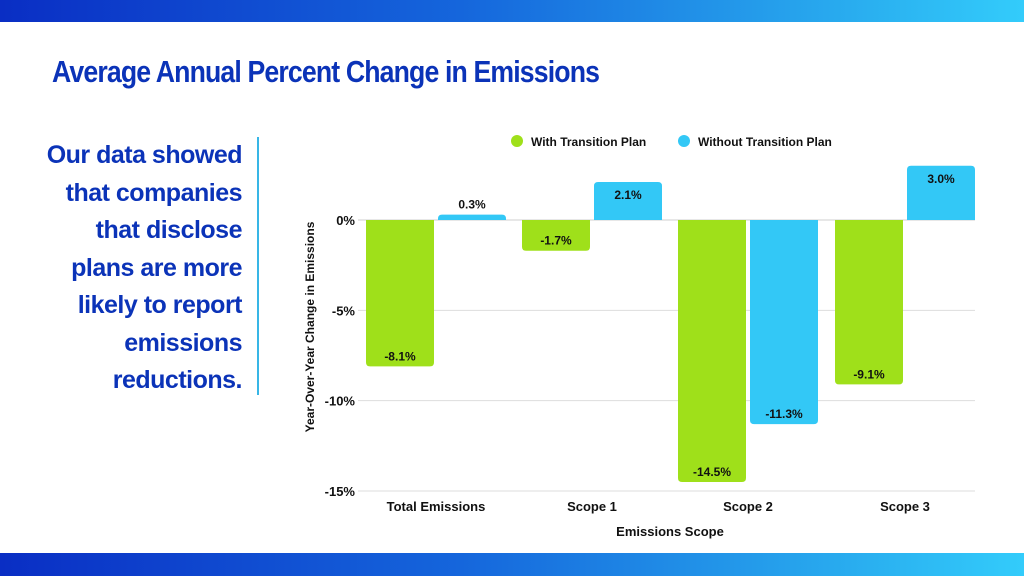  What do you see at coordinates (472, 205) in the screenshot?
I see `data-label: 0.3%` at bounding box center [472, 205].